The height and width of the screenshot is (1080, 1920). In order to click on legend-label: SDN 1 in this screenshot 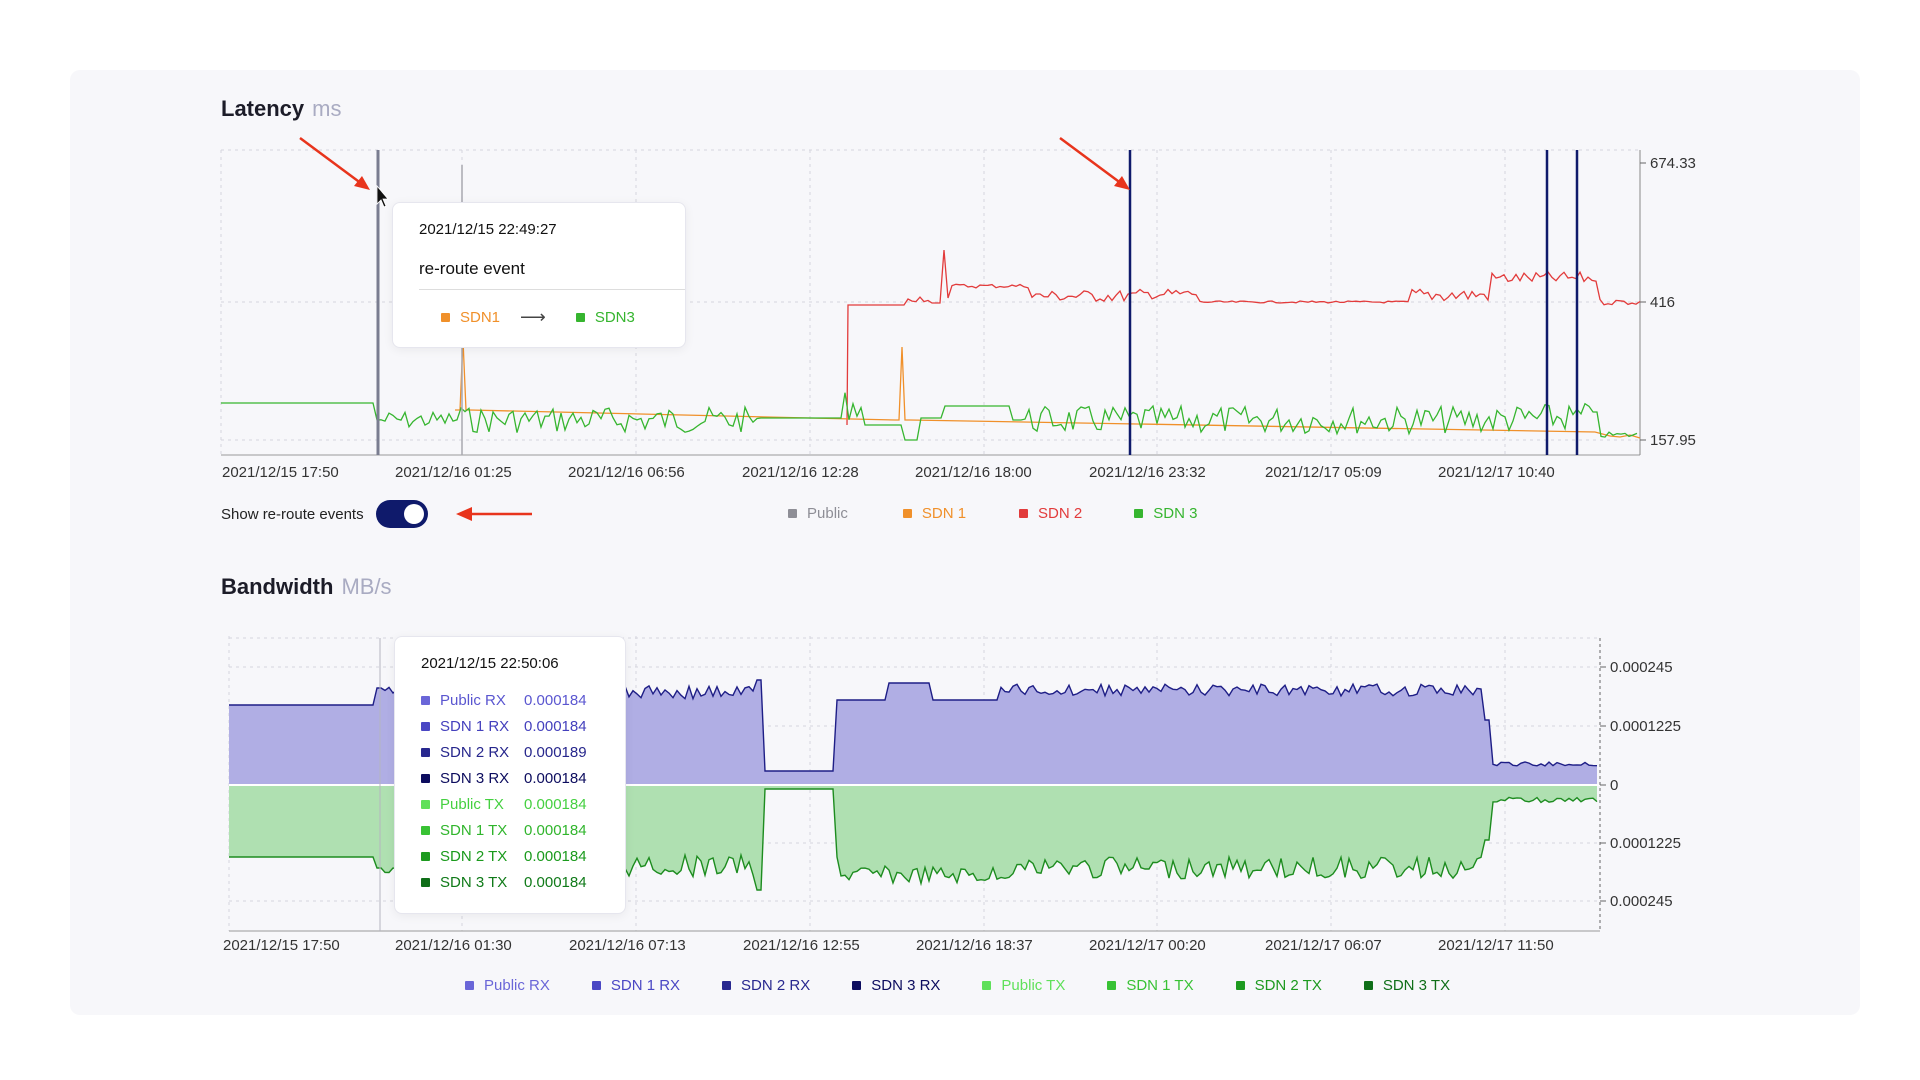, I will do `click(944, 513)`.